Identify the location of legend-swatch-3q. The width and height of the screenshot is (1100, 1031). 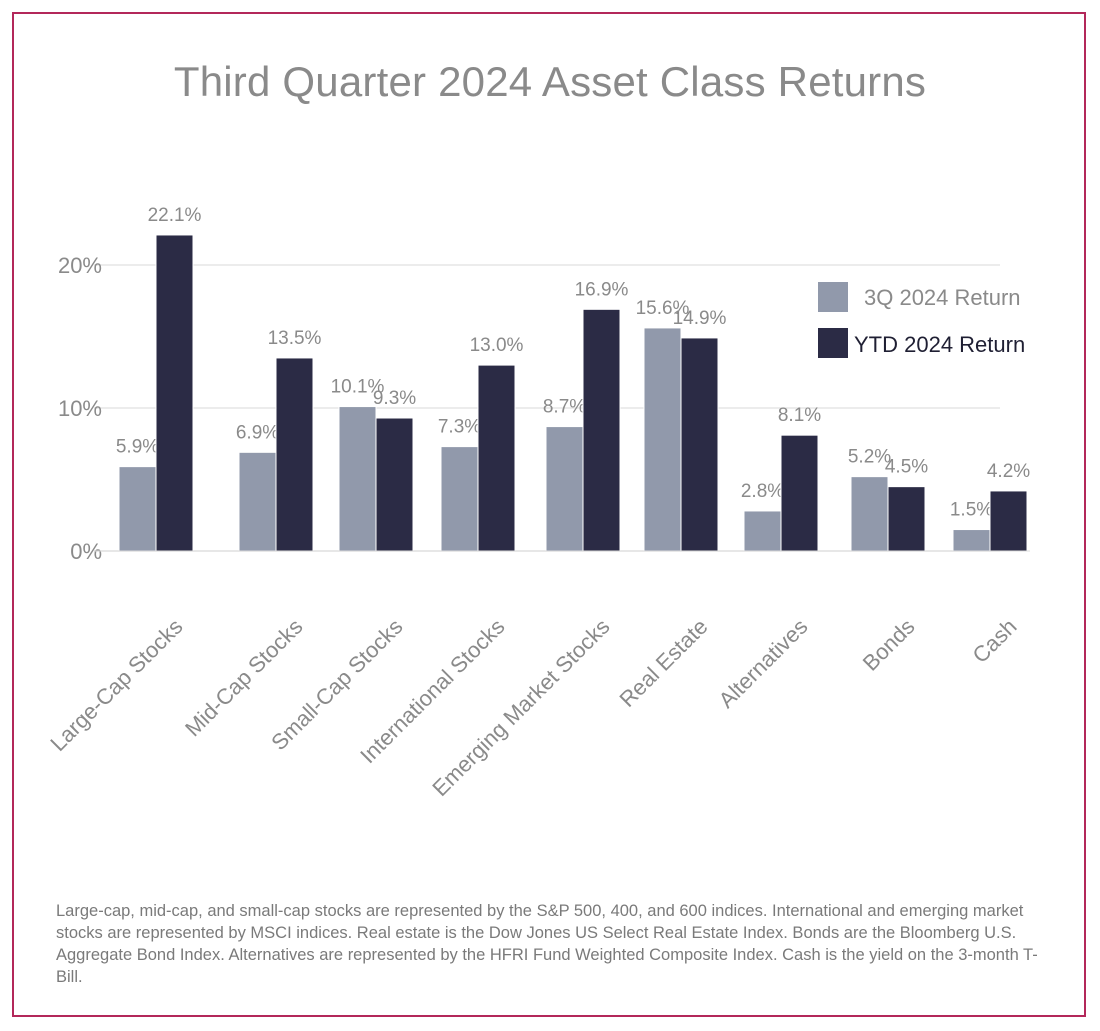
(833, 297).